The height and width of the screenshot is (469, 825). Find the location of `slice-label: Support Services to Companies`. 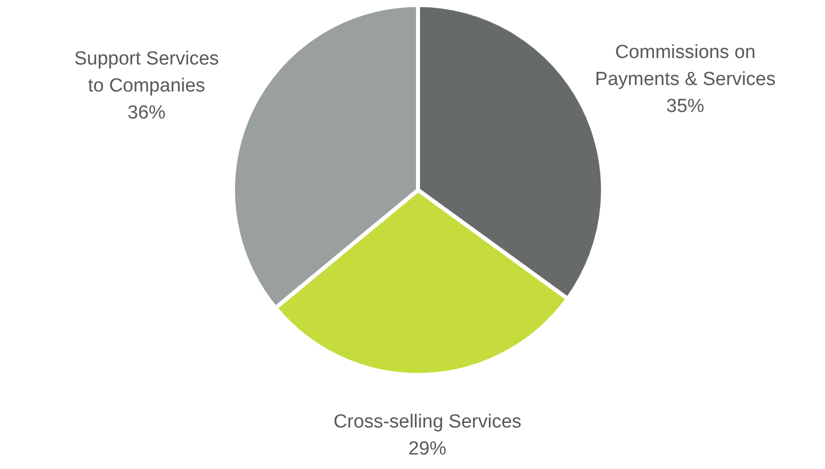

slice-label: Support Services to Companies is located at coordinates (146, 72).